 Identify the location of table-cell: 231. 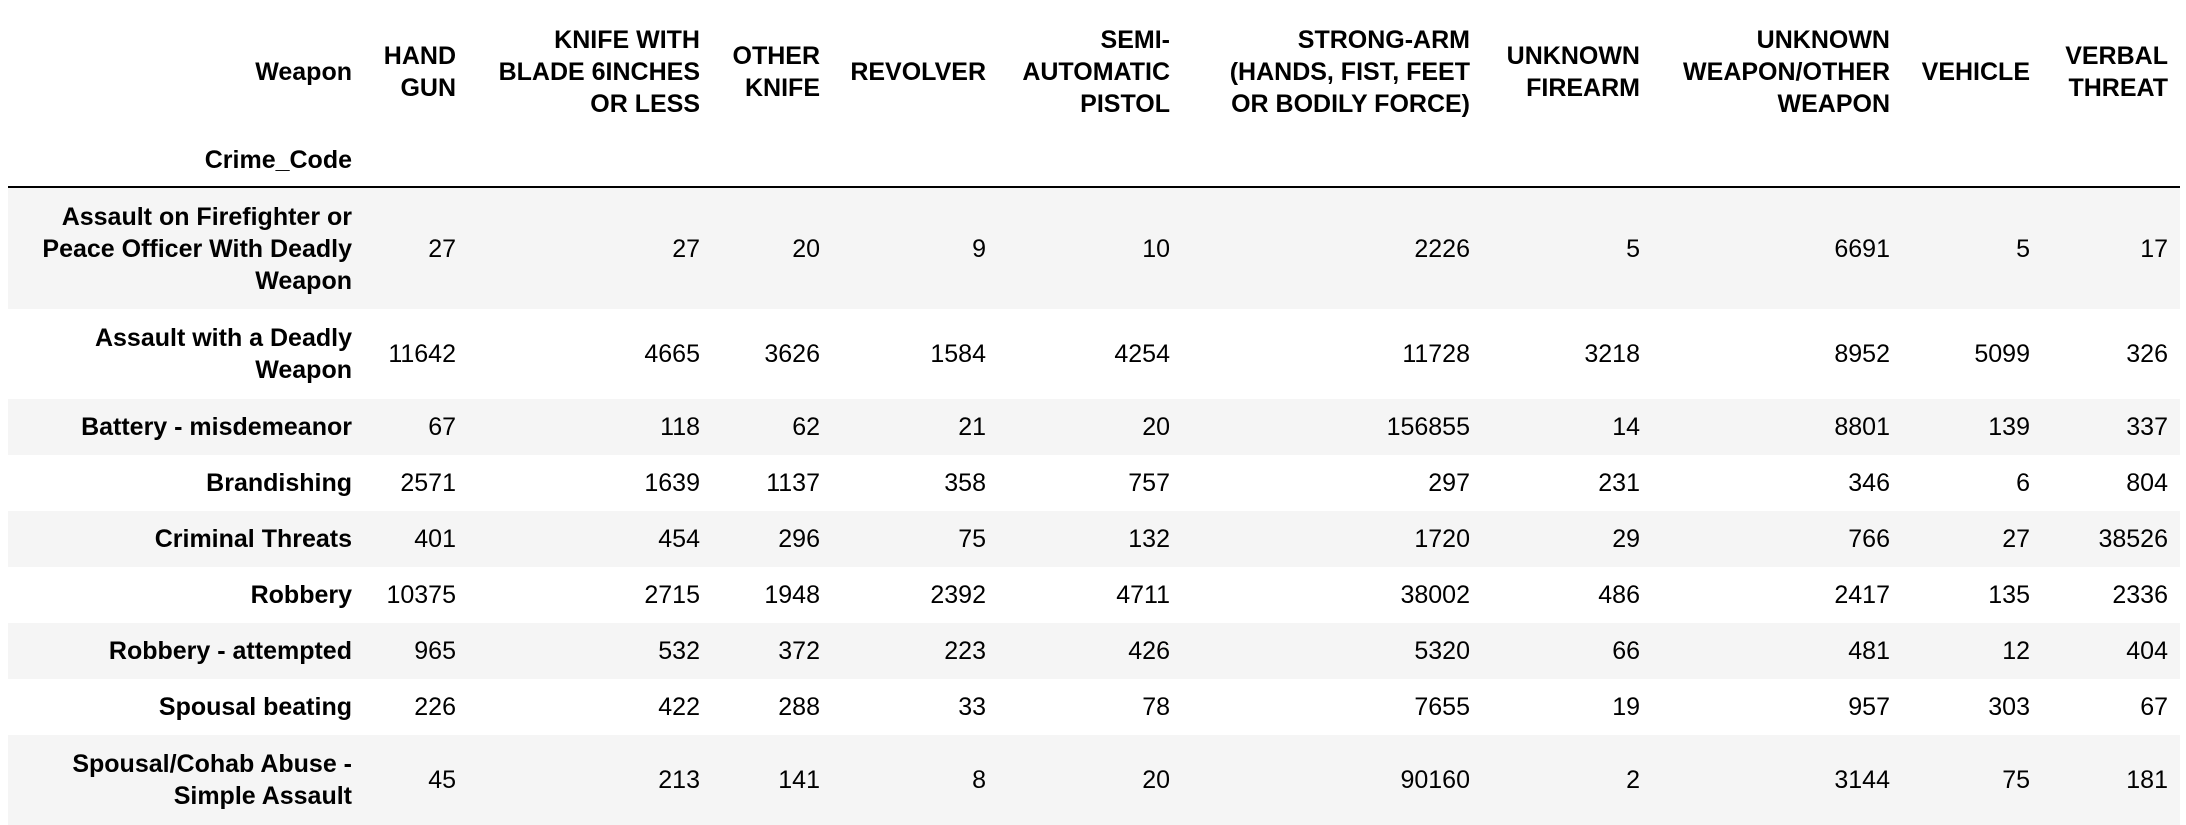
(1619, 483).